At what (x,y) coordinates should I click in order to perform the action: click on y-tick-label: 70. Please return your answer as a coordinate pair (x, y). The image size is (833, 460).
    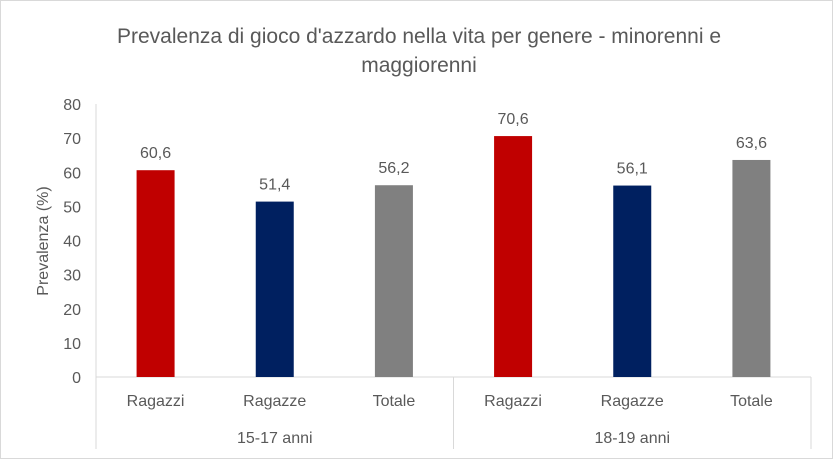
    Looking at the image, I should click on (72, 139).